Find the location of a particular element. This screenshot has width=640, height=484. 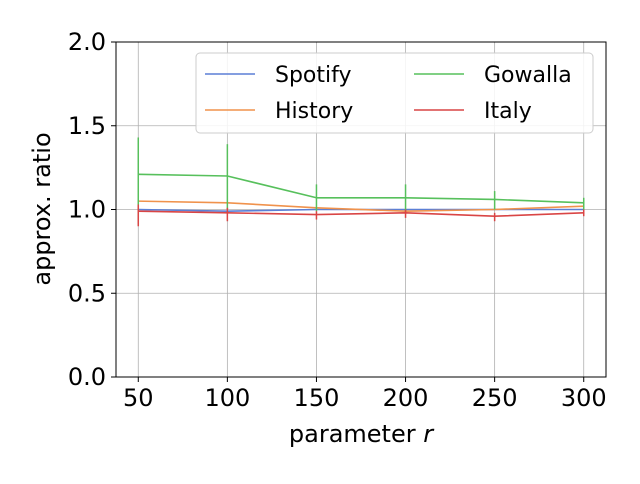

series-italy is located at coordinates (361, 215).